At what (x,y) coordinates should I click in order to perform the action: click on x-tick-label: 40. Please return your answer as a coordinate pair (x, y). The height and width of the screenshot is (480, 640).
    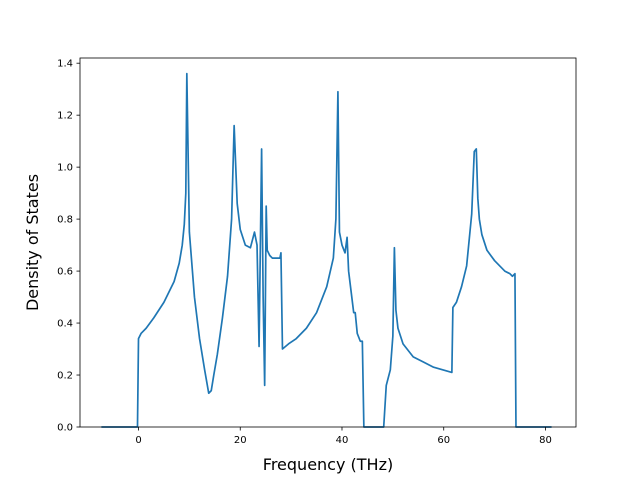
    Looking at the image, I should click on (342, 440).